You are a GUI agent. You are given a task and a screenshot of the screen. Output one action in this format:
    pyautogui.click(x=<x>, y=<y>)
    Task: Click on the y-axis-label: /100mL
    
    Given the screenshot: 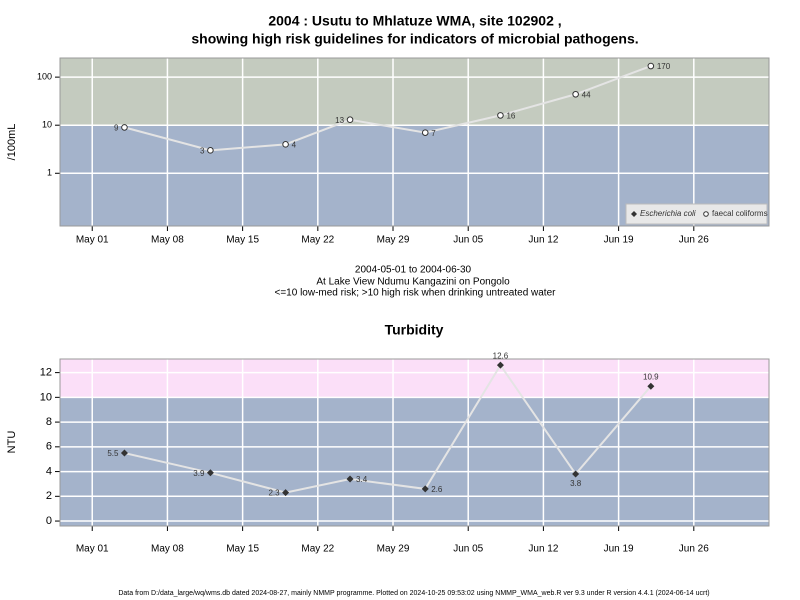 What is the action you would take?
    pyautogui.click(x=12, y=142)
    